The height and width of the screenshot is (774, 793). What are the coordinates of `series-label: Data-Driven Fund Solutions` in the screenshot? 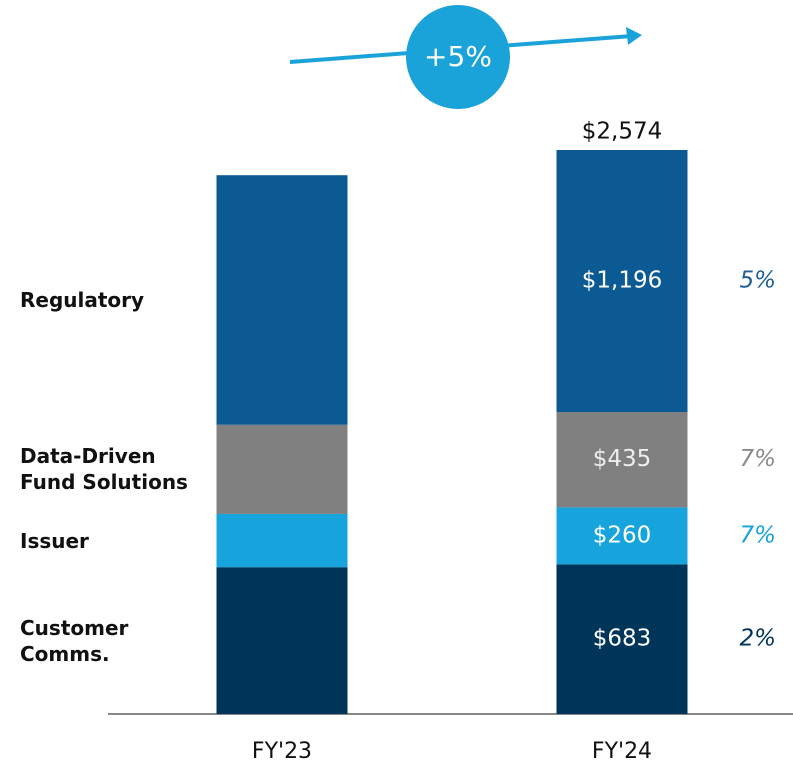 It's located at (104, 469).